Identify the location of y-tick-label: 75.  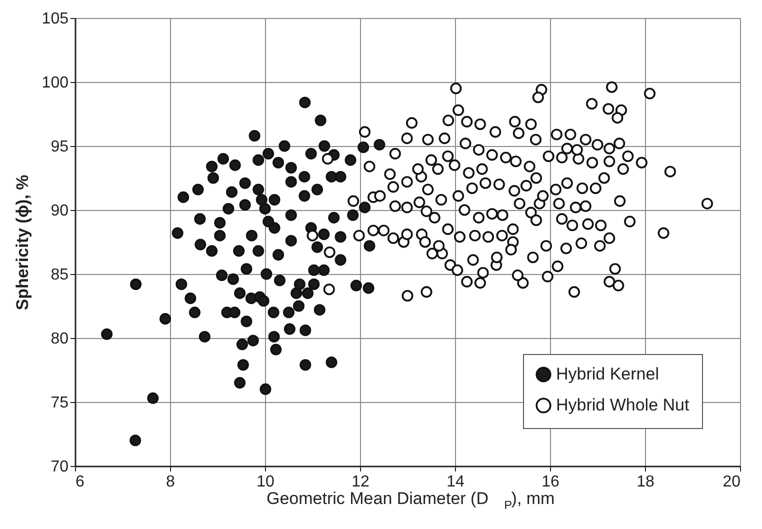
(59, 403).